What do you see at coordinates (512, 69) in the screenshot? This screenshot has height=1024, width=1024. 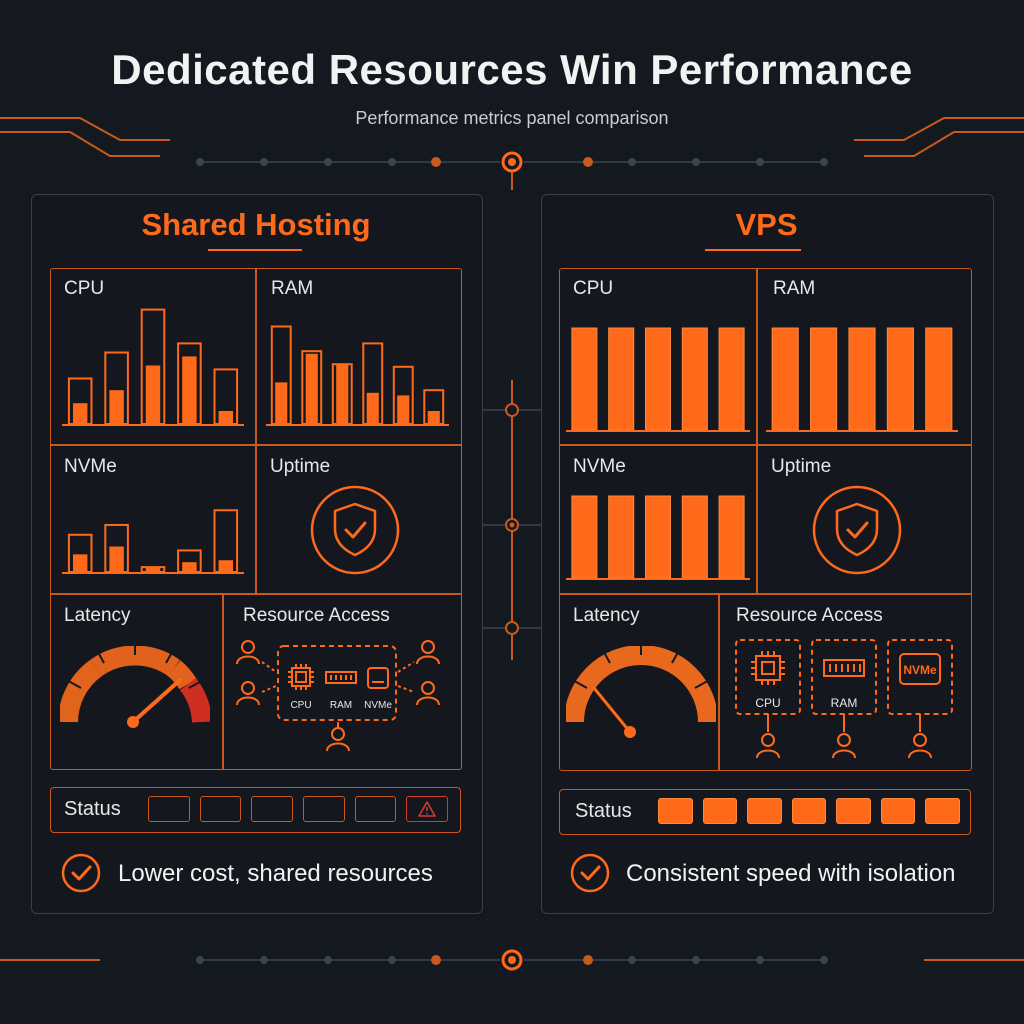 I see `page-title: Dedicated Resources Win Performance` at bounding box center [512, 69].